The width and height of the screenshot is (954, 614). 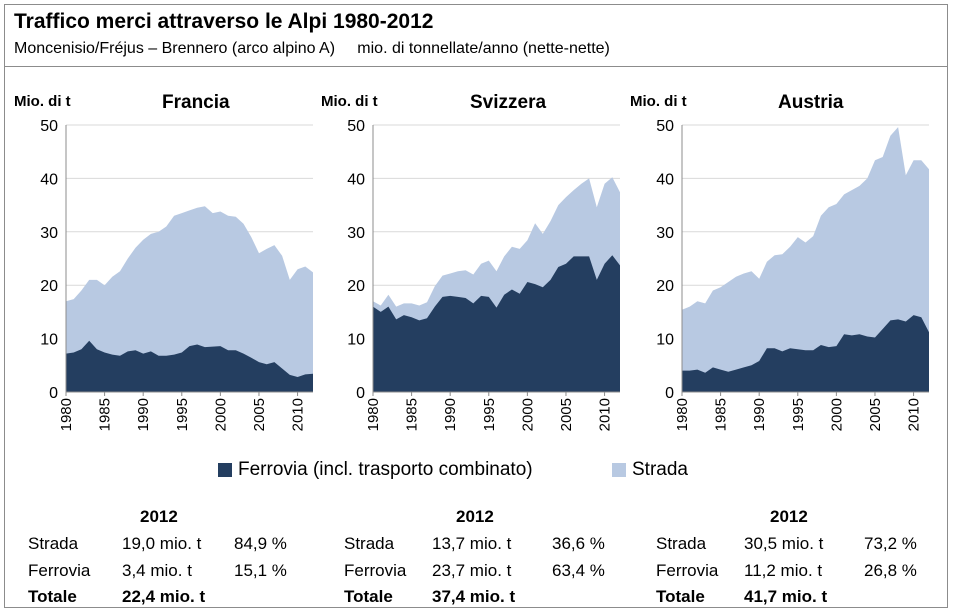 What do you see at coordinates (225, 470) in the screenshot?
I see `legend-swatch-ferrovia` at bounding box center [225, 470].